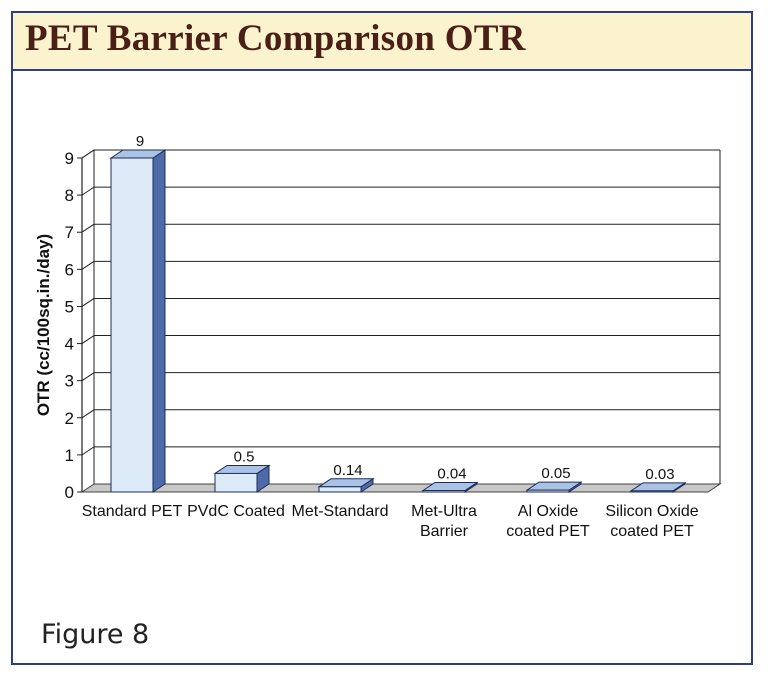  What do you see at coordinates (555, 473) in the screenshot?
I see `data-label: 0.05` at bounding box center [555, 473].